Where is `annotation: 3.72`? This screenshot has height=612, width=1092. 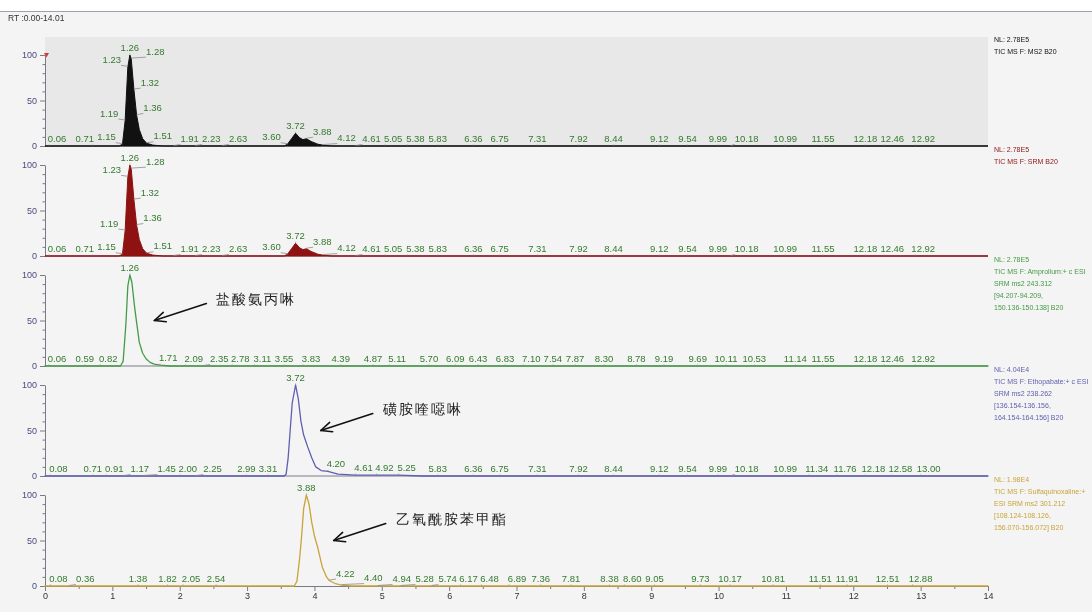
annotation: 3.72 is located at coordinates (295, 377).